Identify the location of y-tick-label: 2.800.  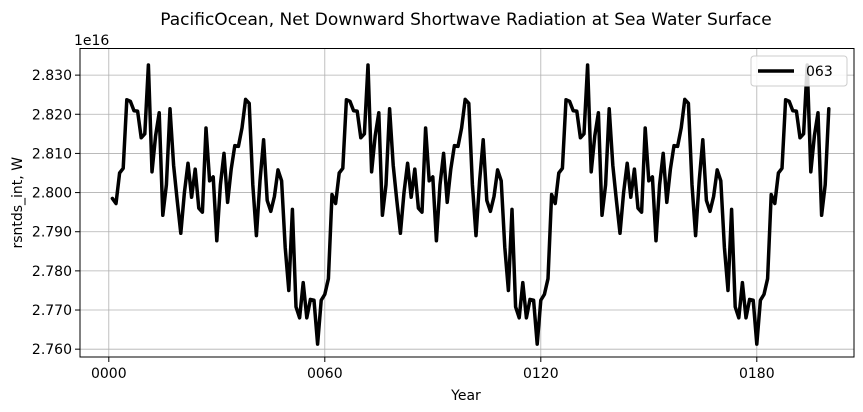
(52, 194).